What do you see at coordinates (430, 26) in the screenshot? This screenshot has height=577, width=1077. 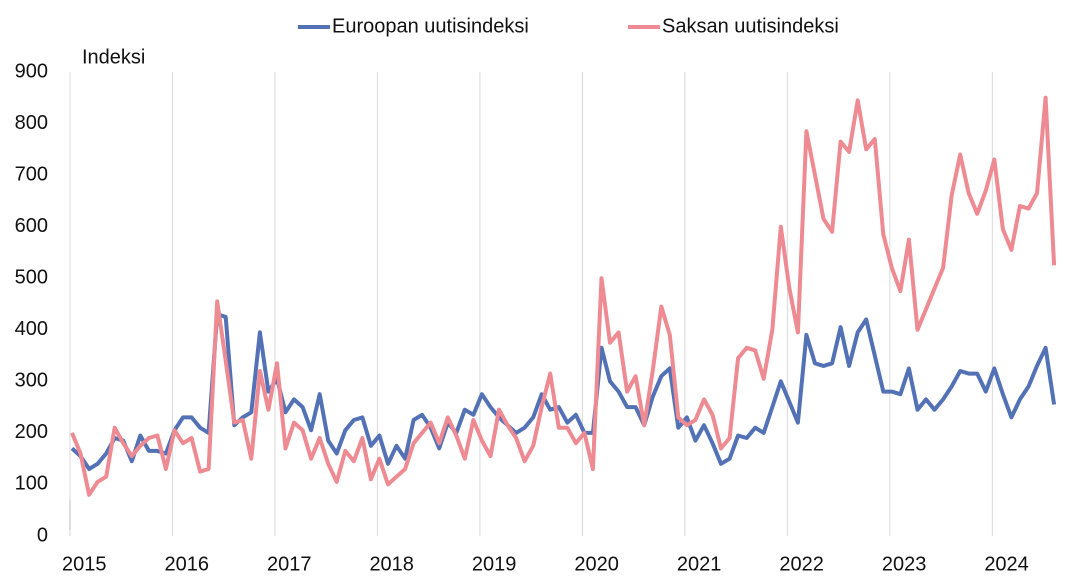 I see `legend-label: Euroopan uutisindeksi` at bounding box center [430, 26].